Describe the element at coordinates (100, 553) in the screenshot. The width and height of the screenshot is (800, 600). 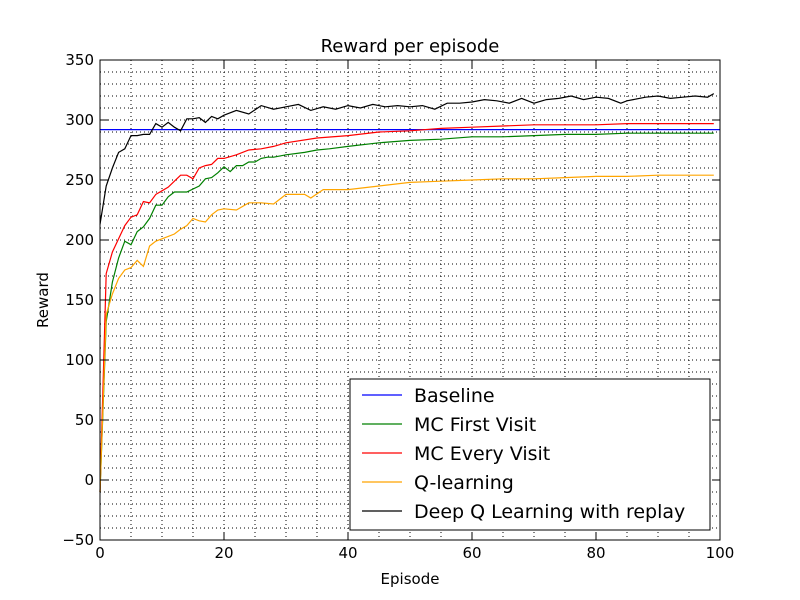
I see `x-tick-label: 0` at that location.